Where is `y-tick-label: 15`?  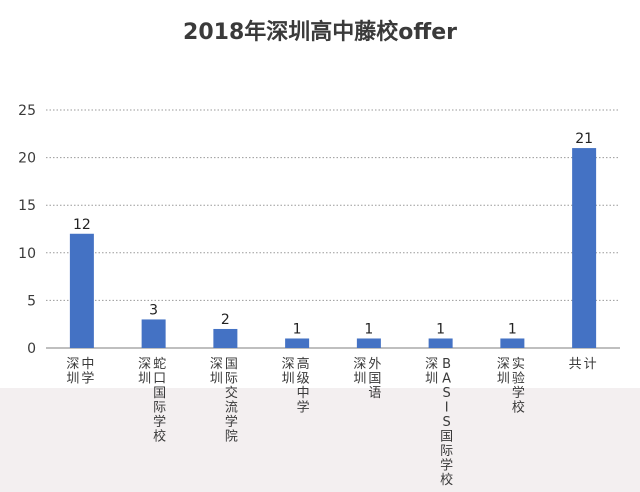
y-tick-label: 15 is located at coordinates (27, 206).